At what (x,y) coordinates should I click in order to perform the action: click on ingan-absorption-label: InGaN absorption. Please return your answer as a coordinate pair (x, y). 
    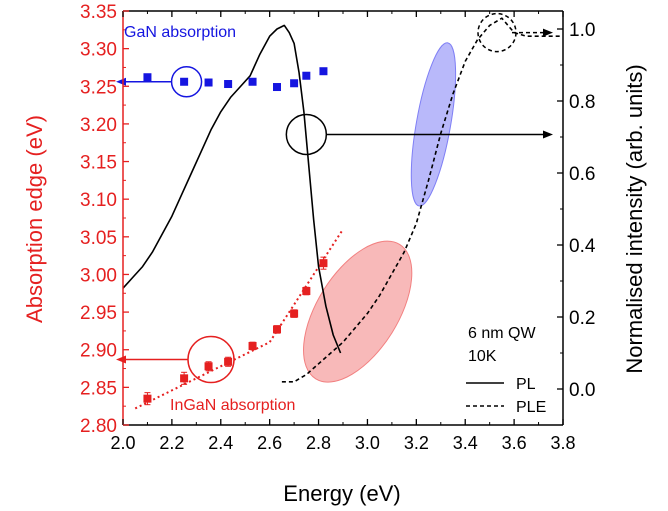
    Looking at the image, I should click on (232, 405).